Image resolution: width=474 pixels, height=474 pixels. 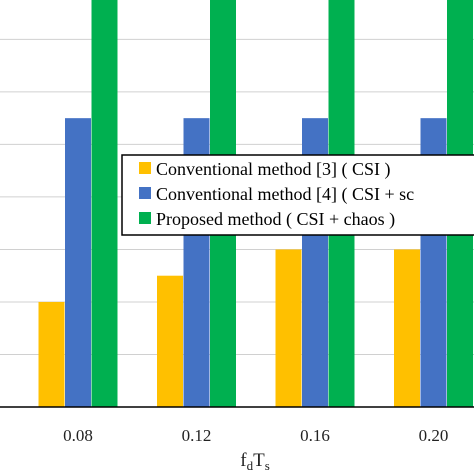 I want to click on legend-entry-2: Conventional method [4] ( CSI + sc, so click(x=276, y=194).